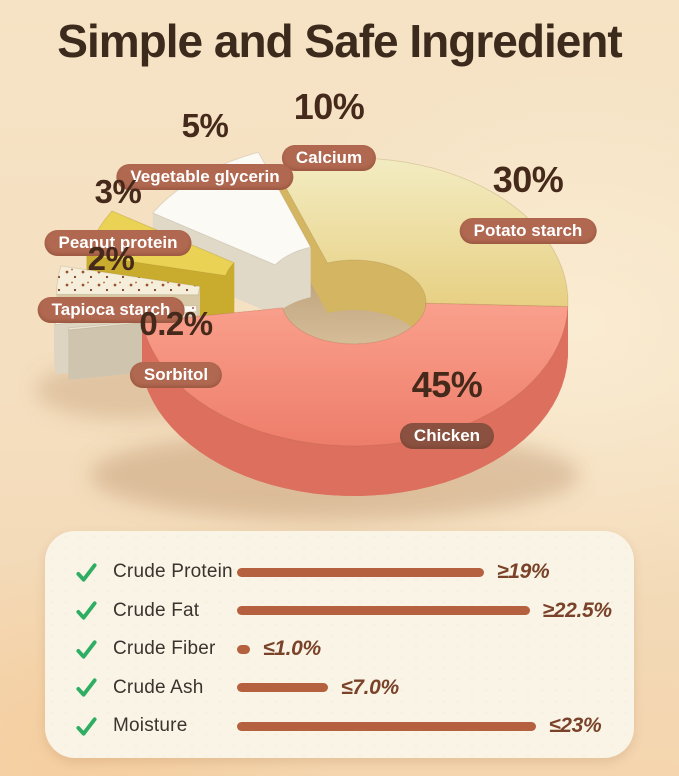 The image size is (679, 776). What do you see at coordinates (173, 572) in the screenshot?
I see `nutrition-label: Crude Protein` at bounding box center [173, 572].